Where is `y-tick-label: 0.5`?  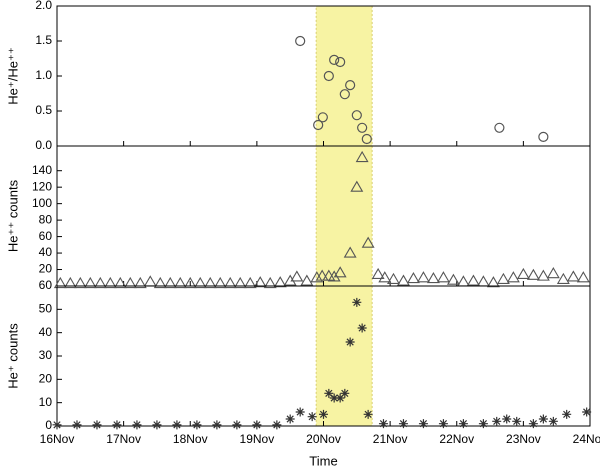
y-tick-label: 0.5 is located at coordinates (43, 110).